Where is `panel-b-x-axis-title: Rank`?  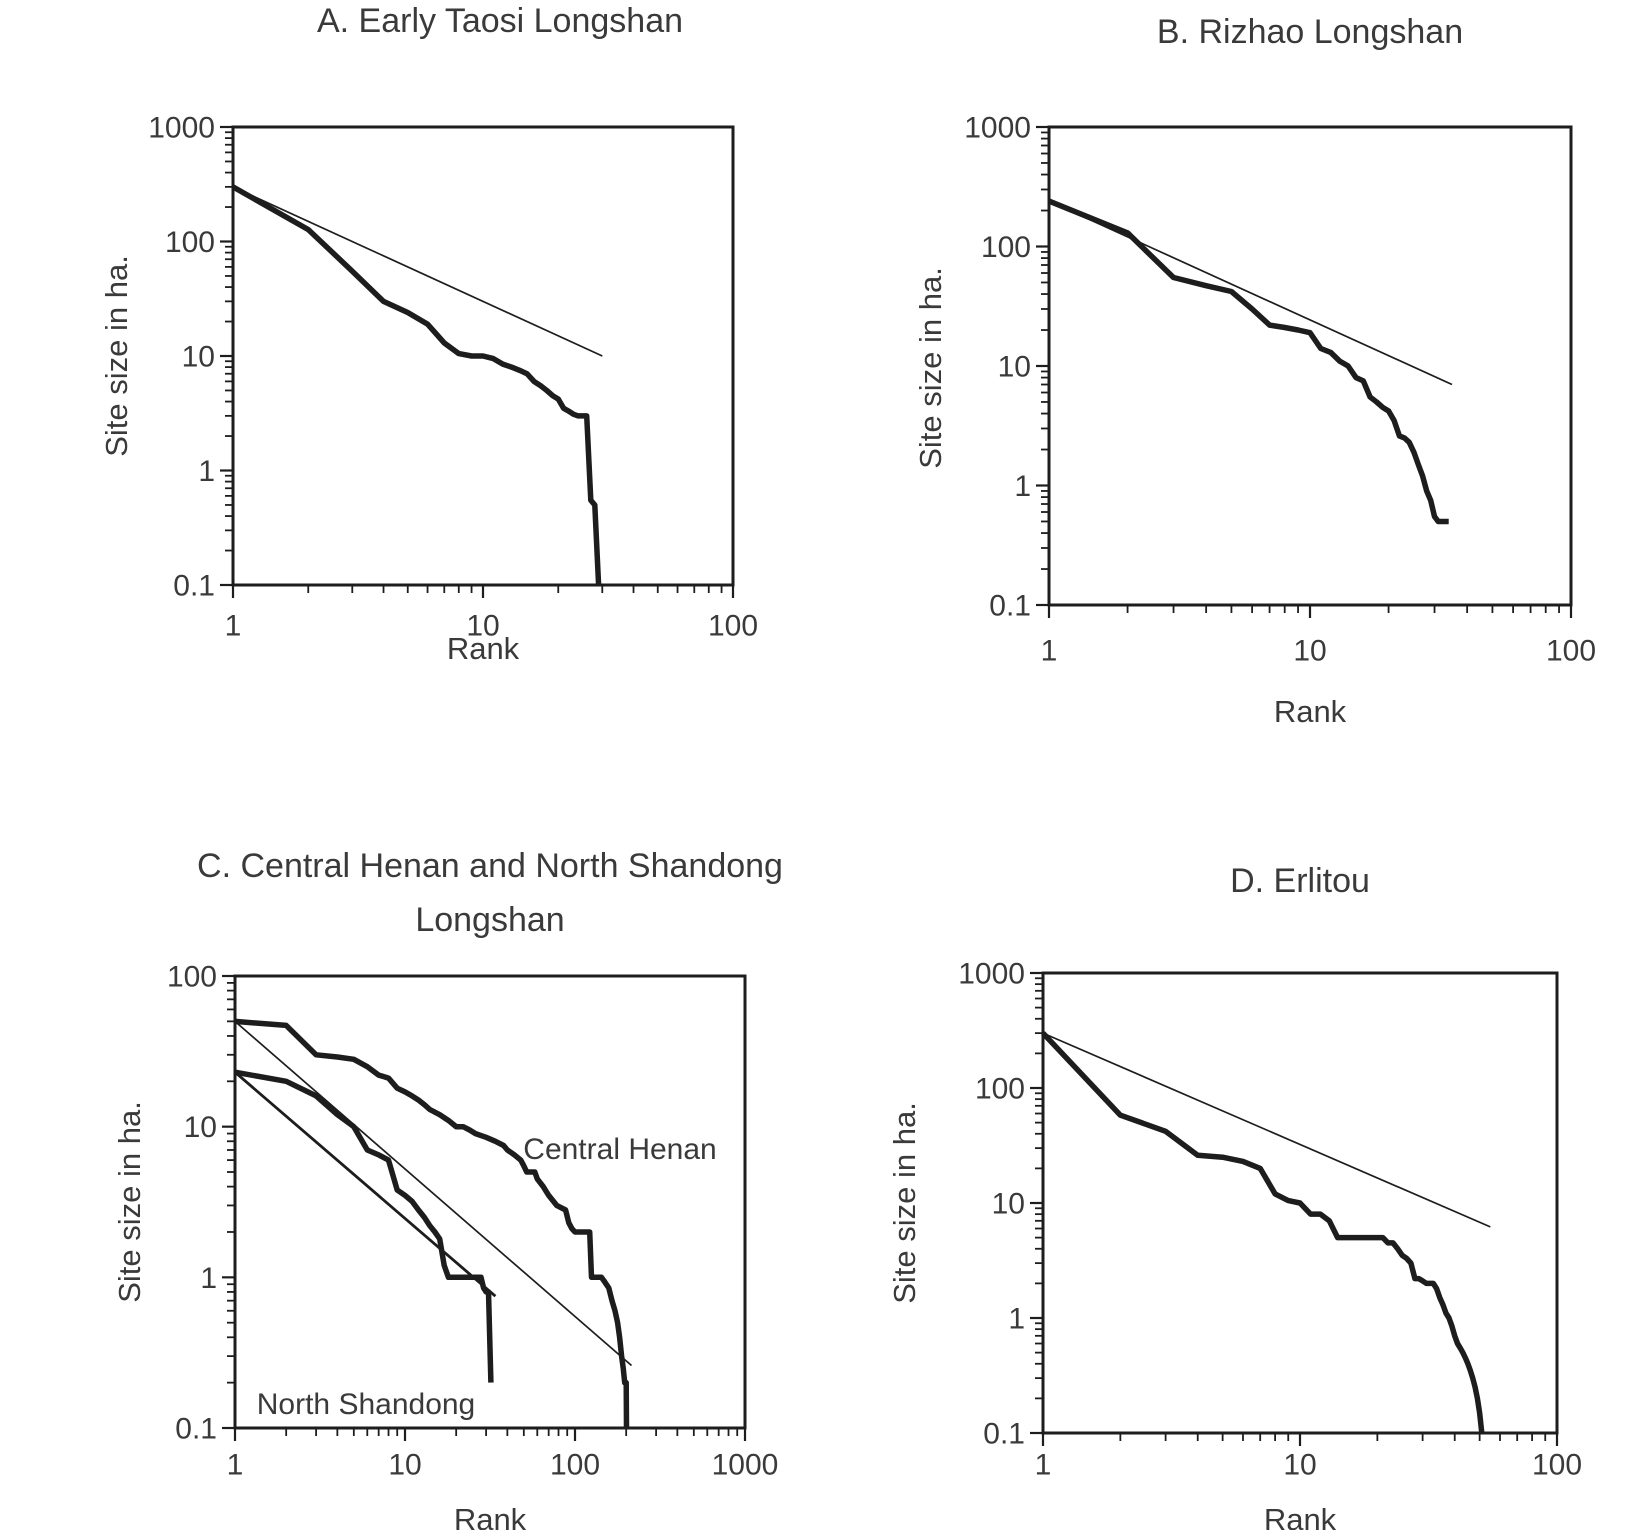
panel-b-x-axis-title: Rank is located at coordinates (1310, 711).